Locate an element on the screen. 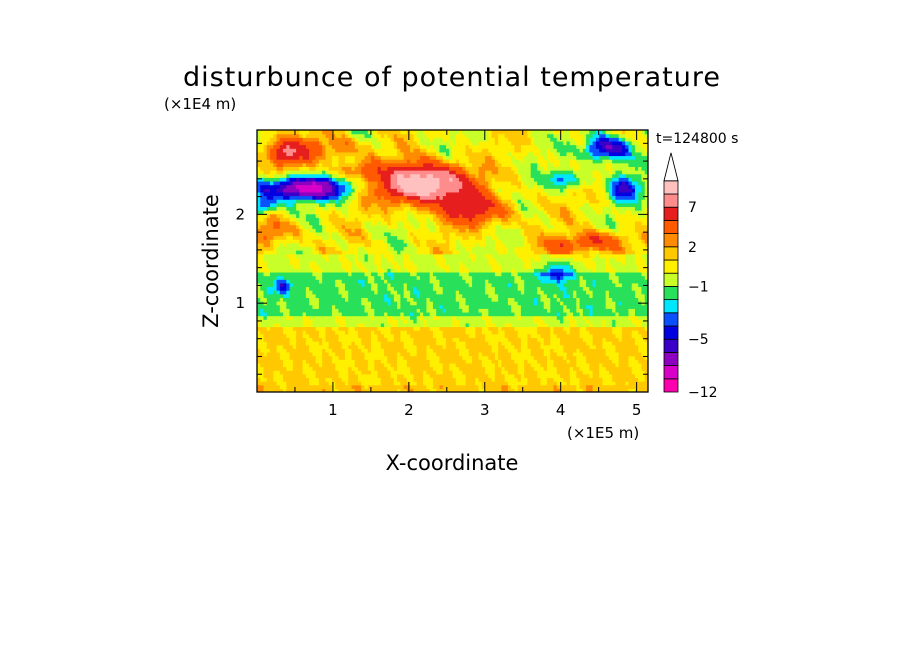  colorbar-tick-label: 2 is located at coordinates (692, 248).